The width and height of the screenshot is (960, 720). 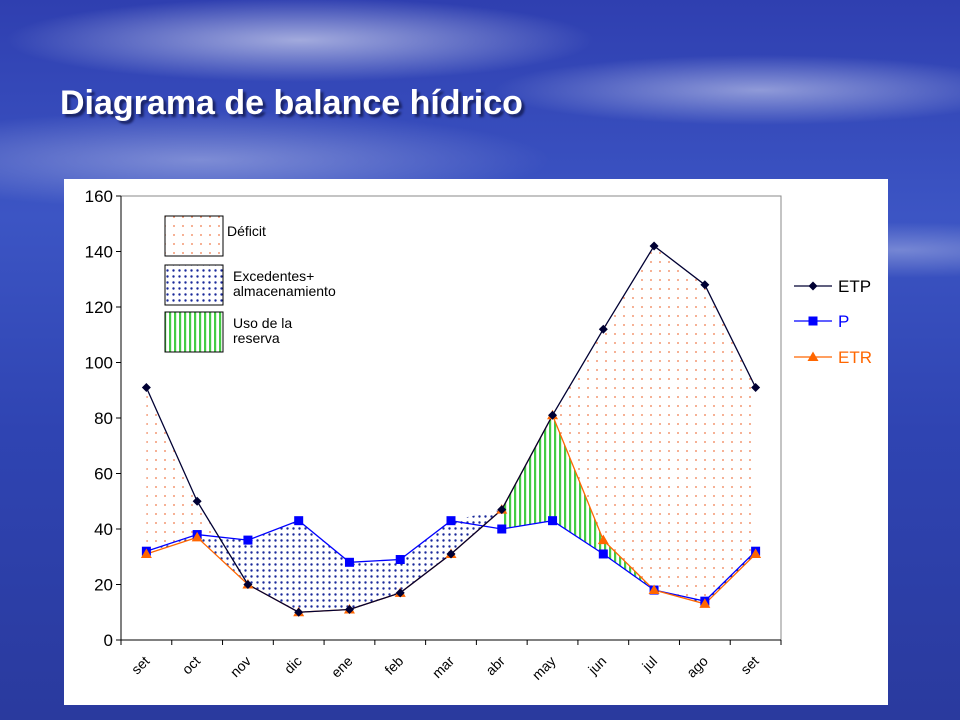 What do you see at coordinates (273, 276) in the screenshot?
I see `area-legend-label: Excedentes+` at bounding box center [273, 276].